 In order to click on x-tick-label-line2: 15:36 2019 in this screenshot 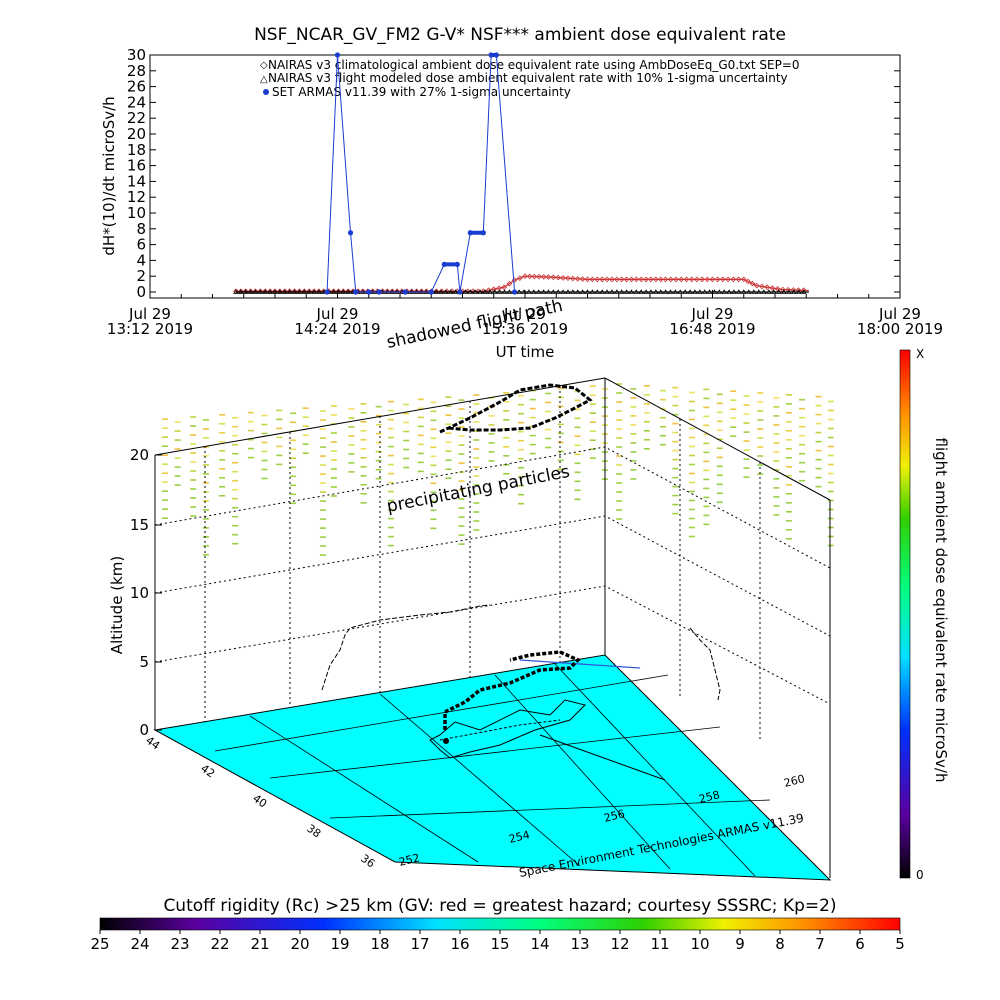, I will do `click(525, 329)`.